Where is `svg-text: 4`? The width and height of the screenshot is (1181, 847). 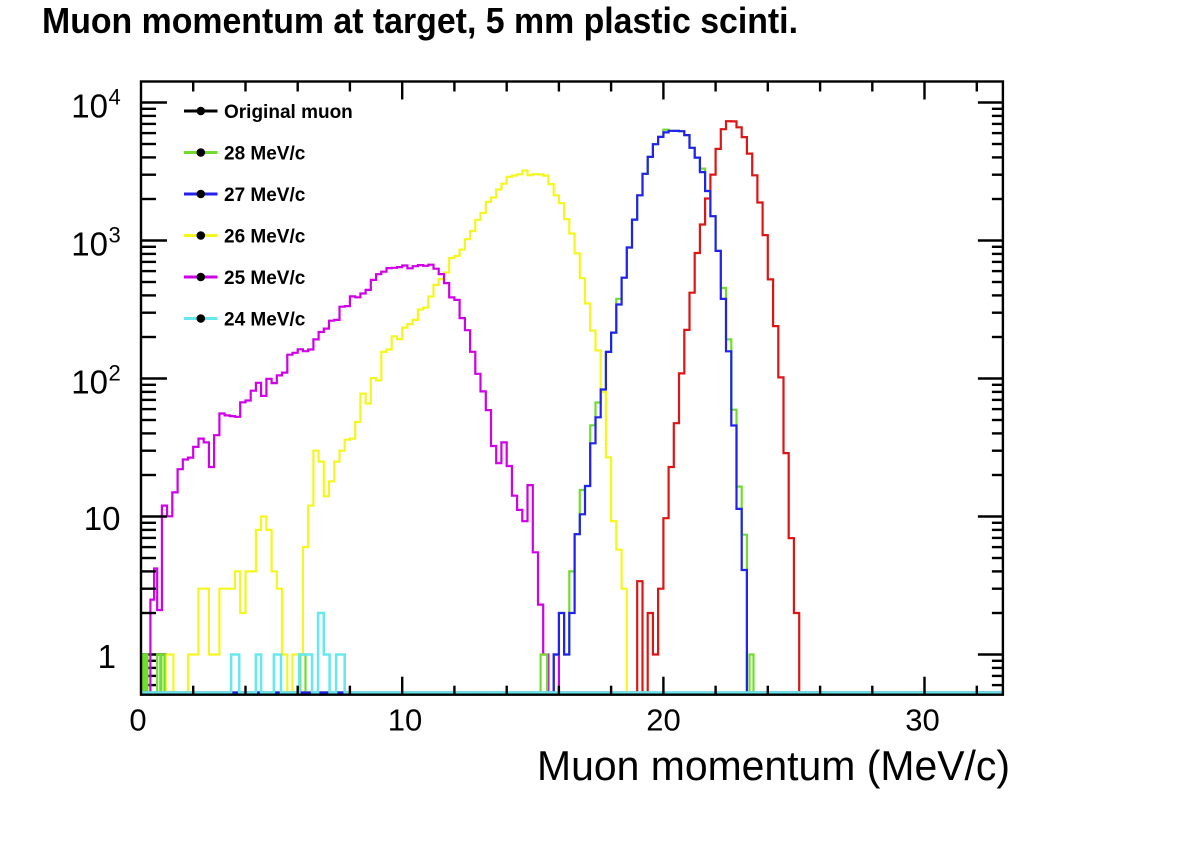 svg-text: 4 is located at coordinates (115, 97).